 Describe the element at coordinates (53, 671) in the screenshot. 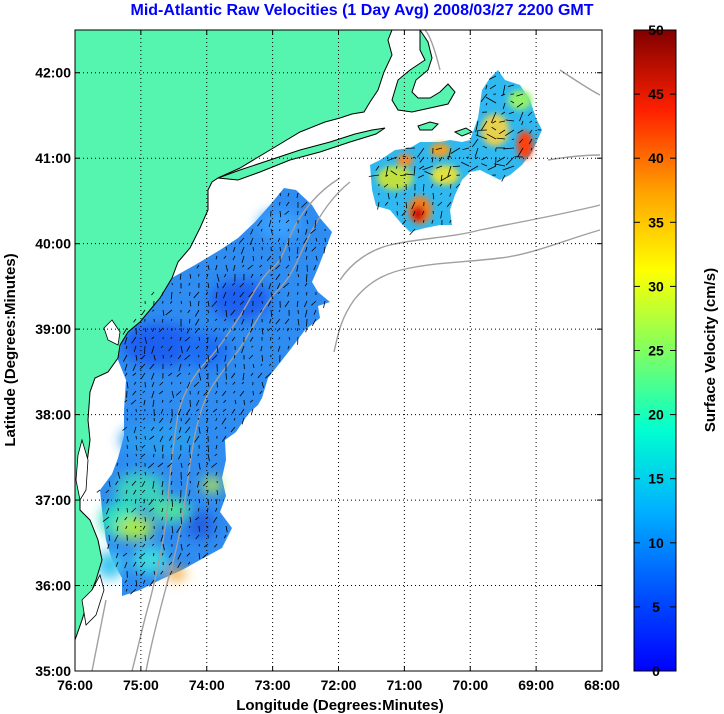

I see `y-tick-label: 35:00` at that location.